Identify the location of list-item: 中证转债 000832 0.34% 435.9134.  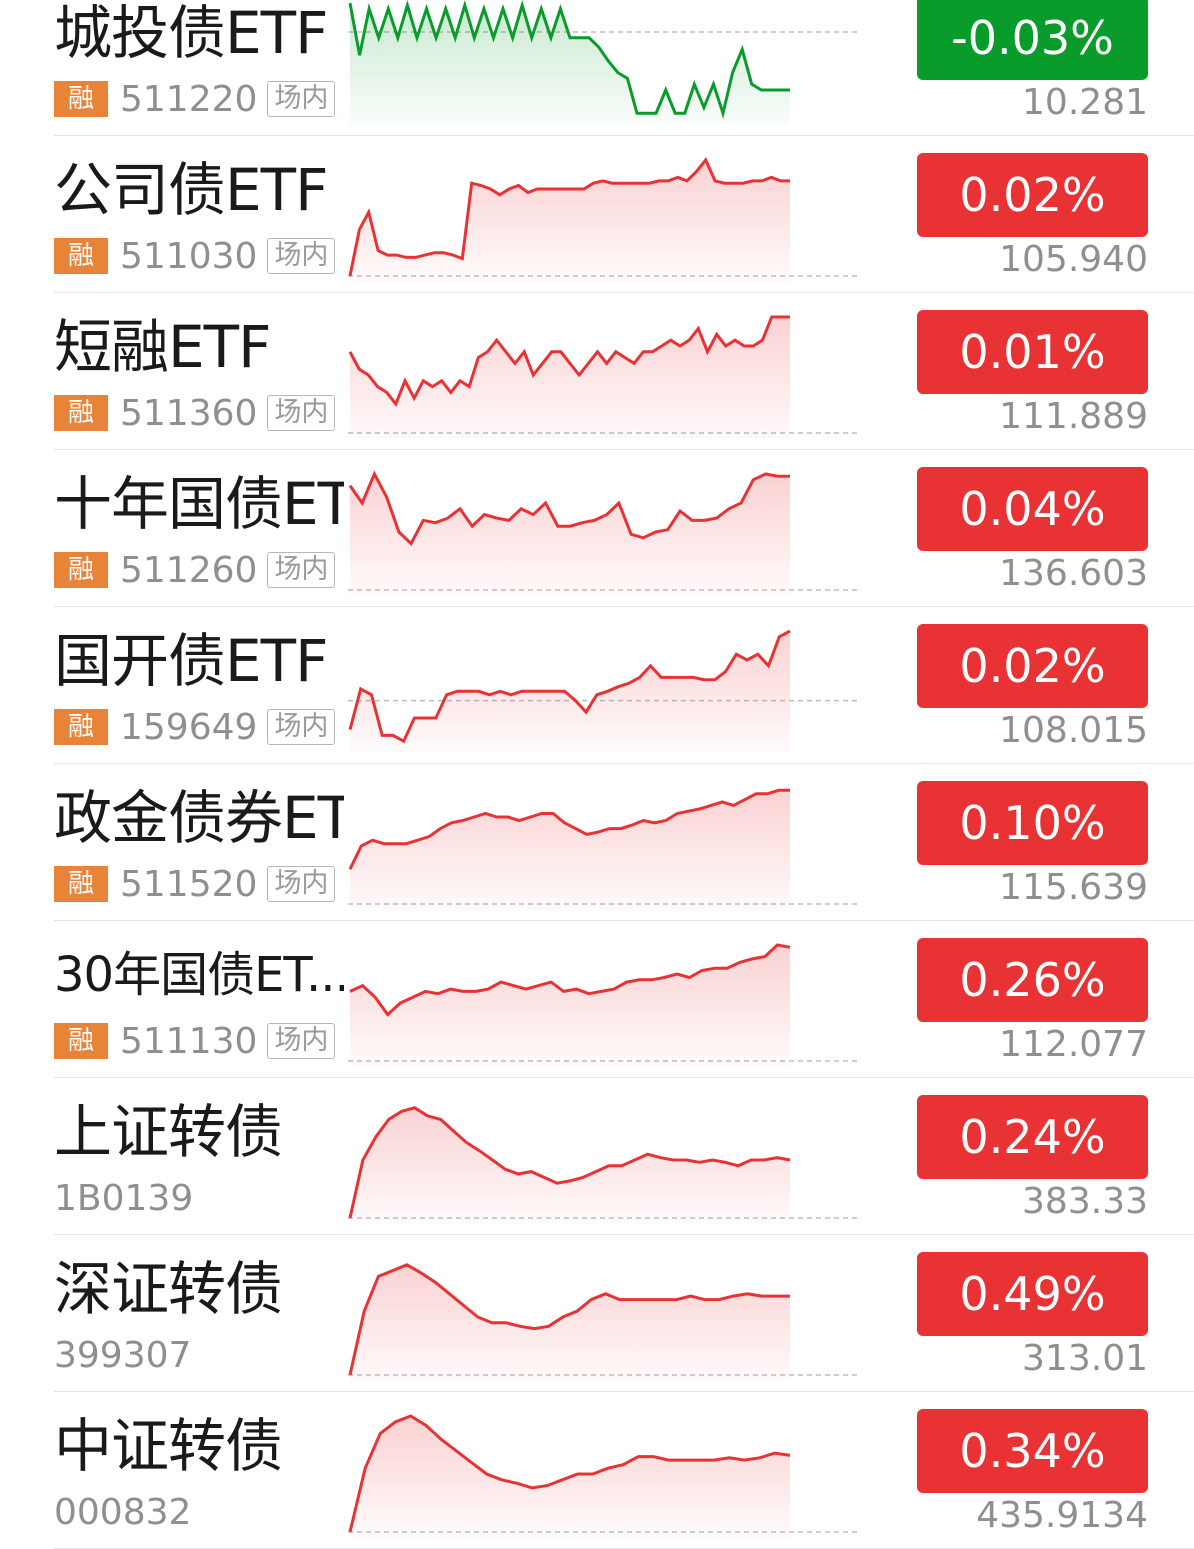
(597, 1470).